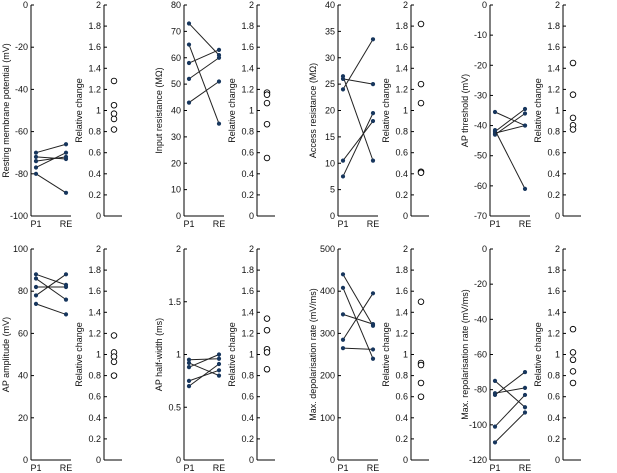 The width and height of the screenshot is (617, 473). What do you see at coordinates (327, 376) in the screenshot?
I see `y-tick-label: 200` at bounding box center [327, 376].